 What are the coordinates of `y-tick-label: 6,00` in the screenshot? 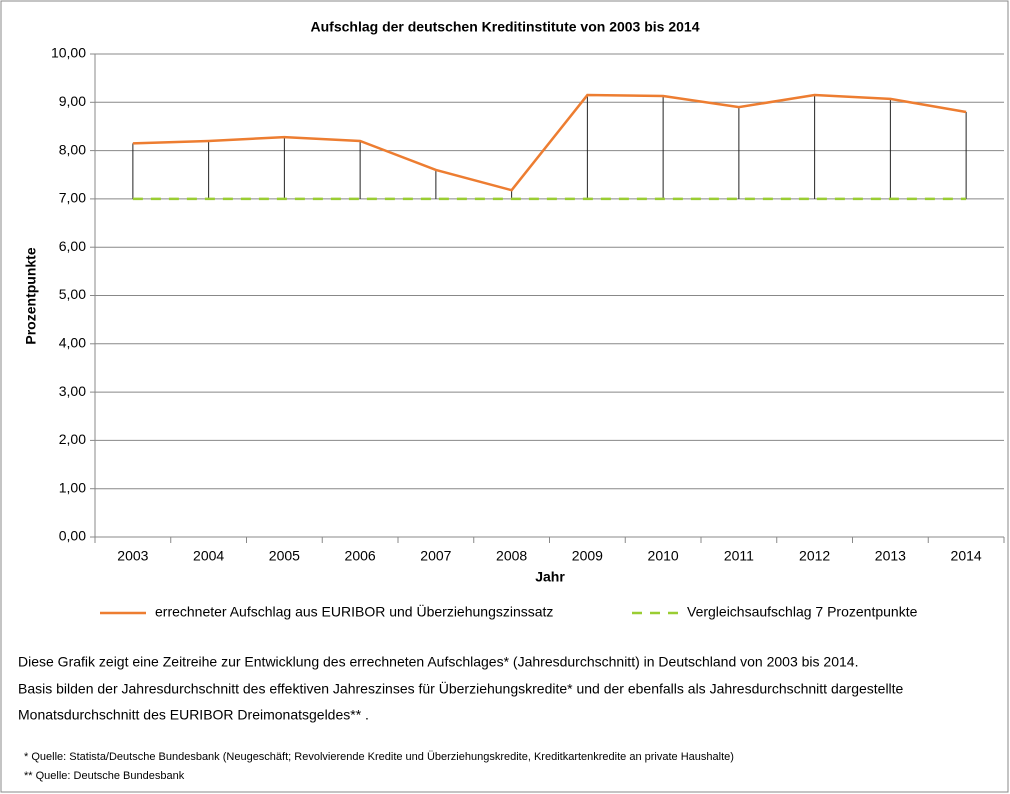 It's located at (72, 246).